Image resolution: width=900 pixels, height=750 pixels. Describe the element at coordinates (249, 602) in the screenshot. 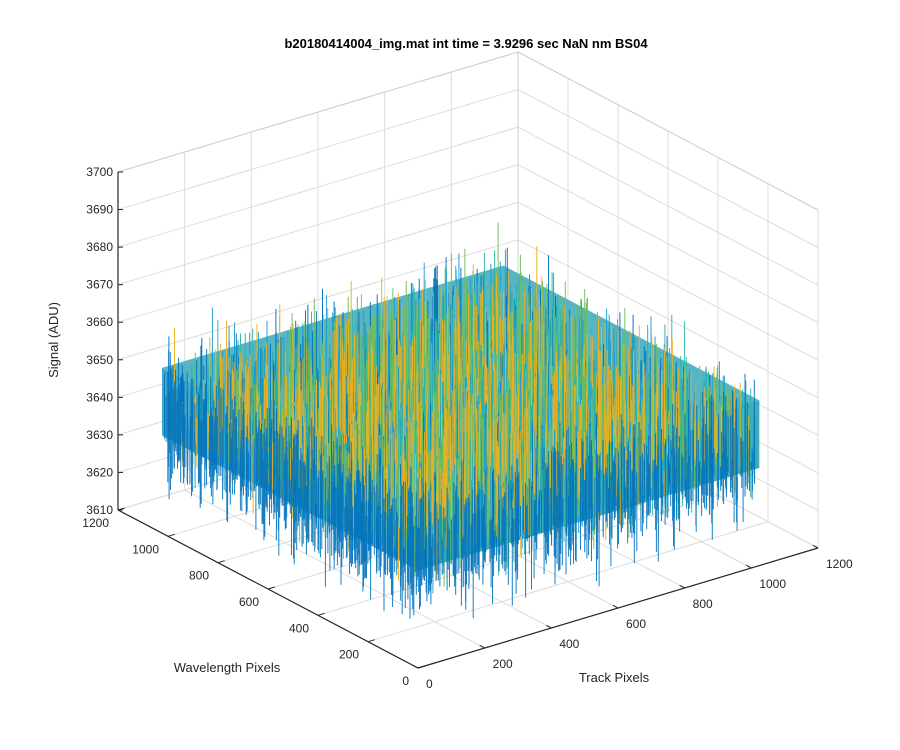

I see `y-tick-label: 600` at that location.